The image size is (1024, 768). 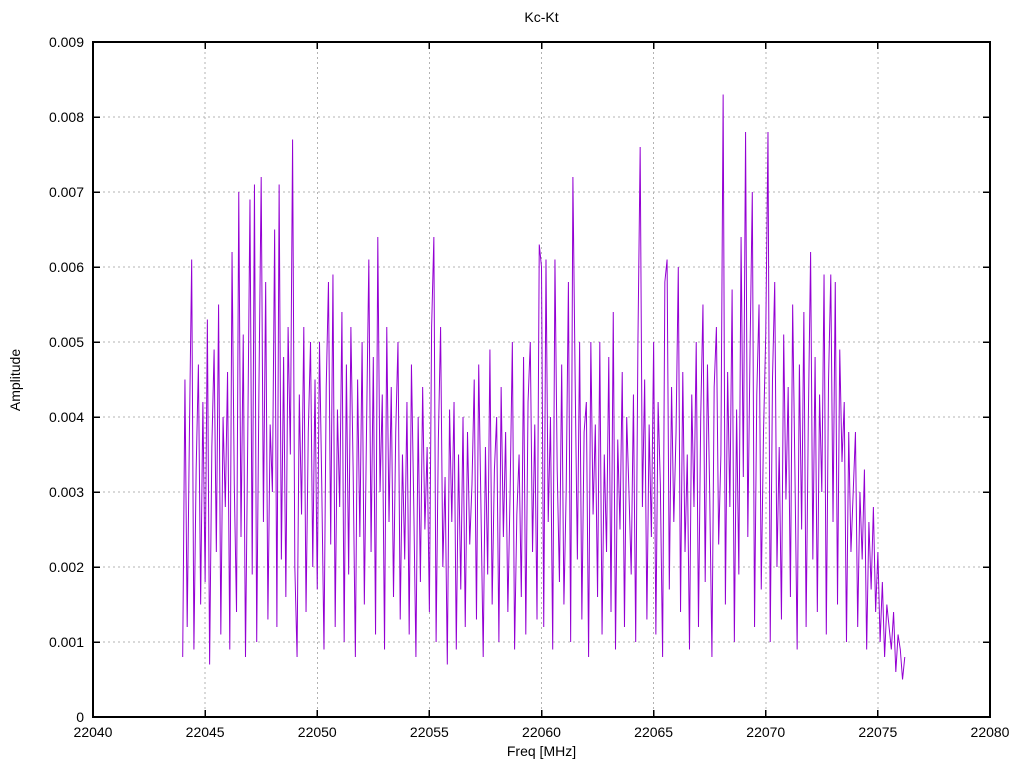 I want to click on x-tick-label: 22060, so click(x=541, y=732).